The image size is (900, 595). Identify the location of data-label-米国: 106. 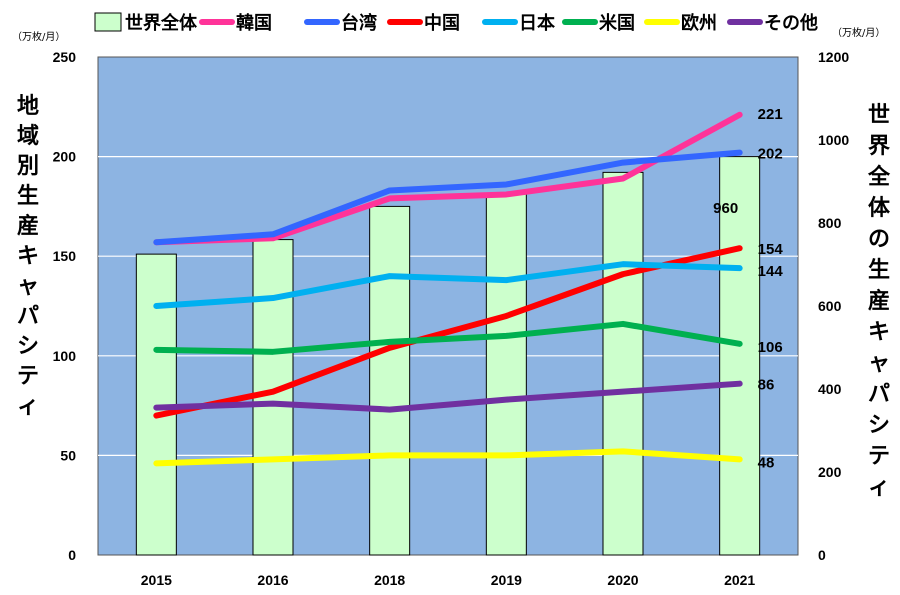
(770, 347).